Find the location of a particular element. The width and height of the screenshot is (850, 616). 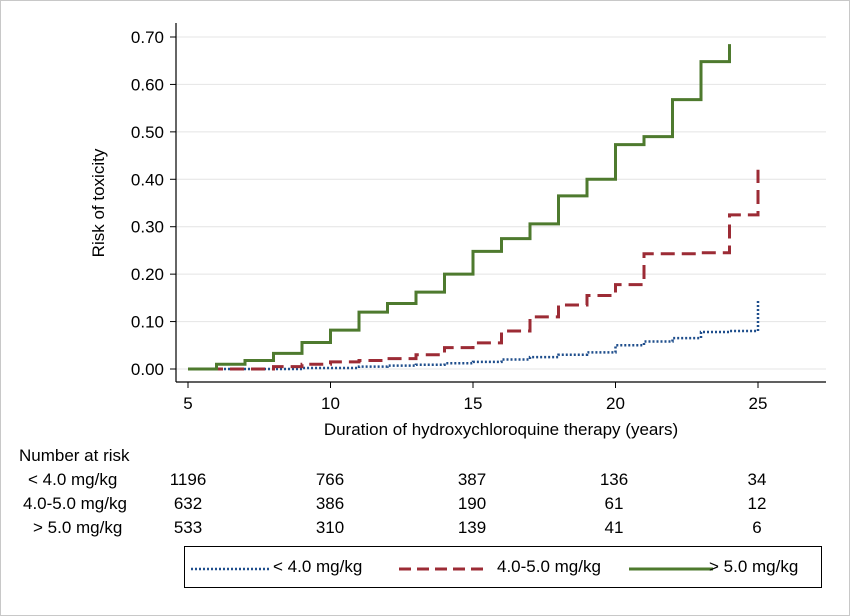

legend: < 4.0 mg/kg 4.0-5.0 mg/kg > 5.0 mg/kg is located at coordinates (503, 567).